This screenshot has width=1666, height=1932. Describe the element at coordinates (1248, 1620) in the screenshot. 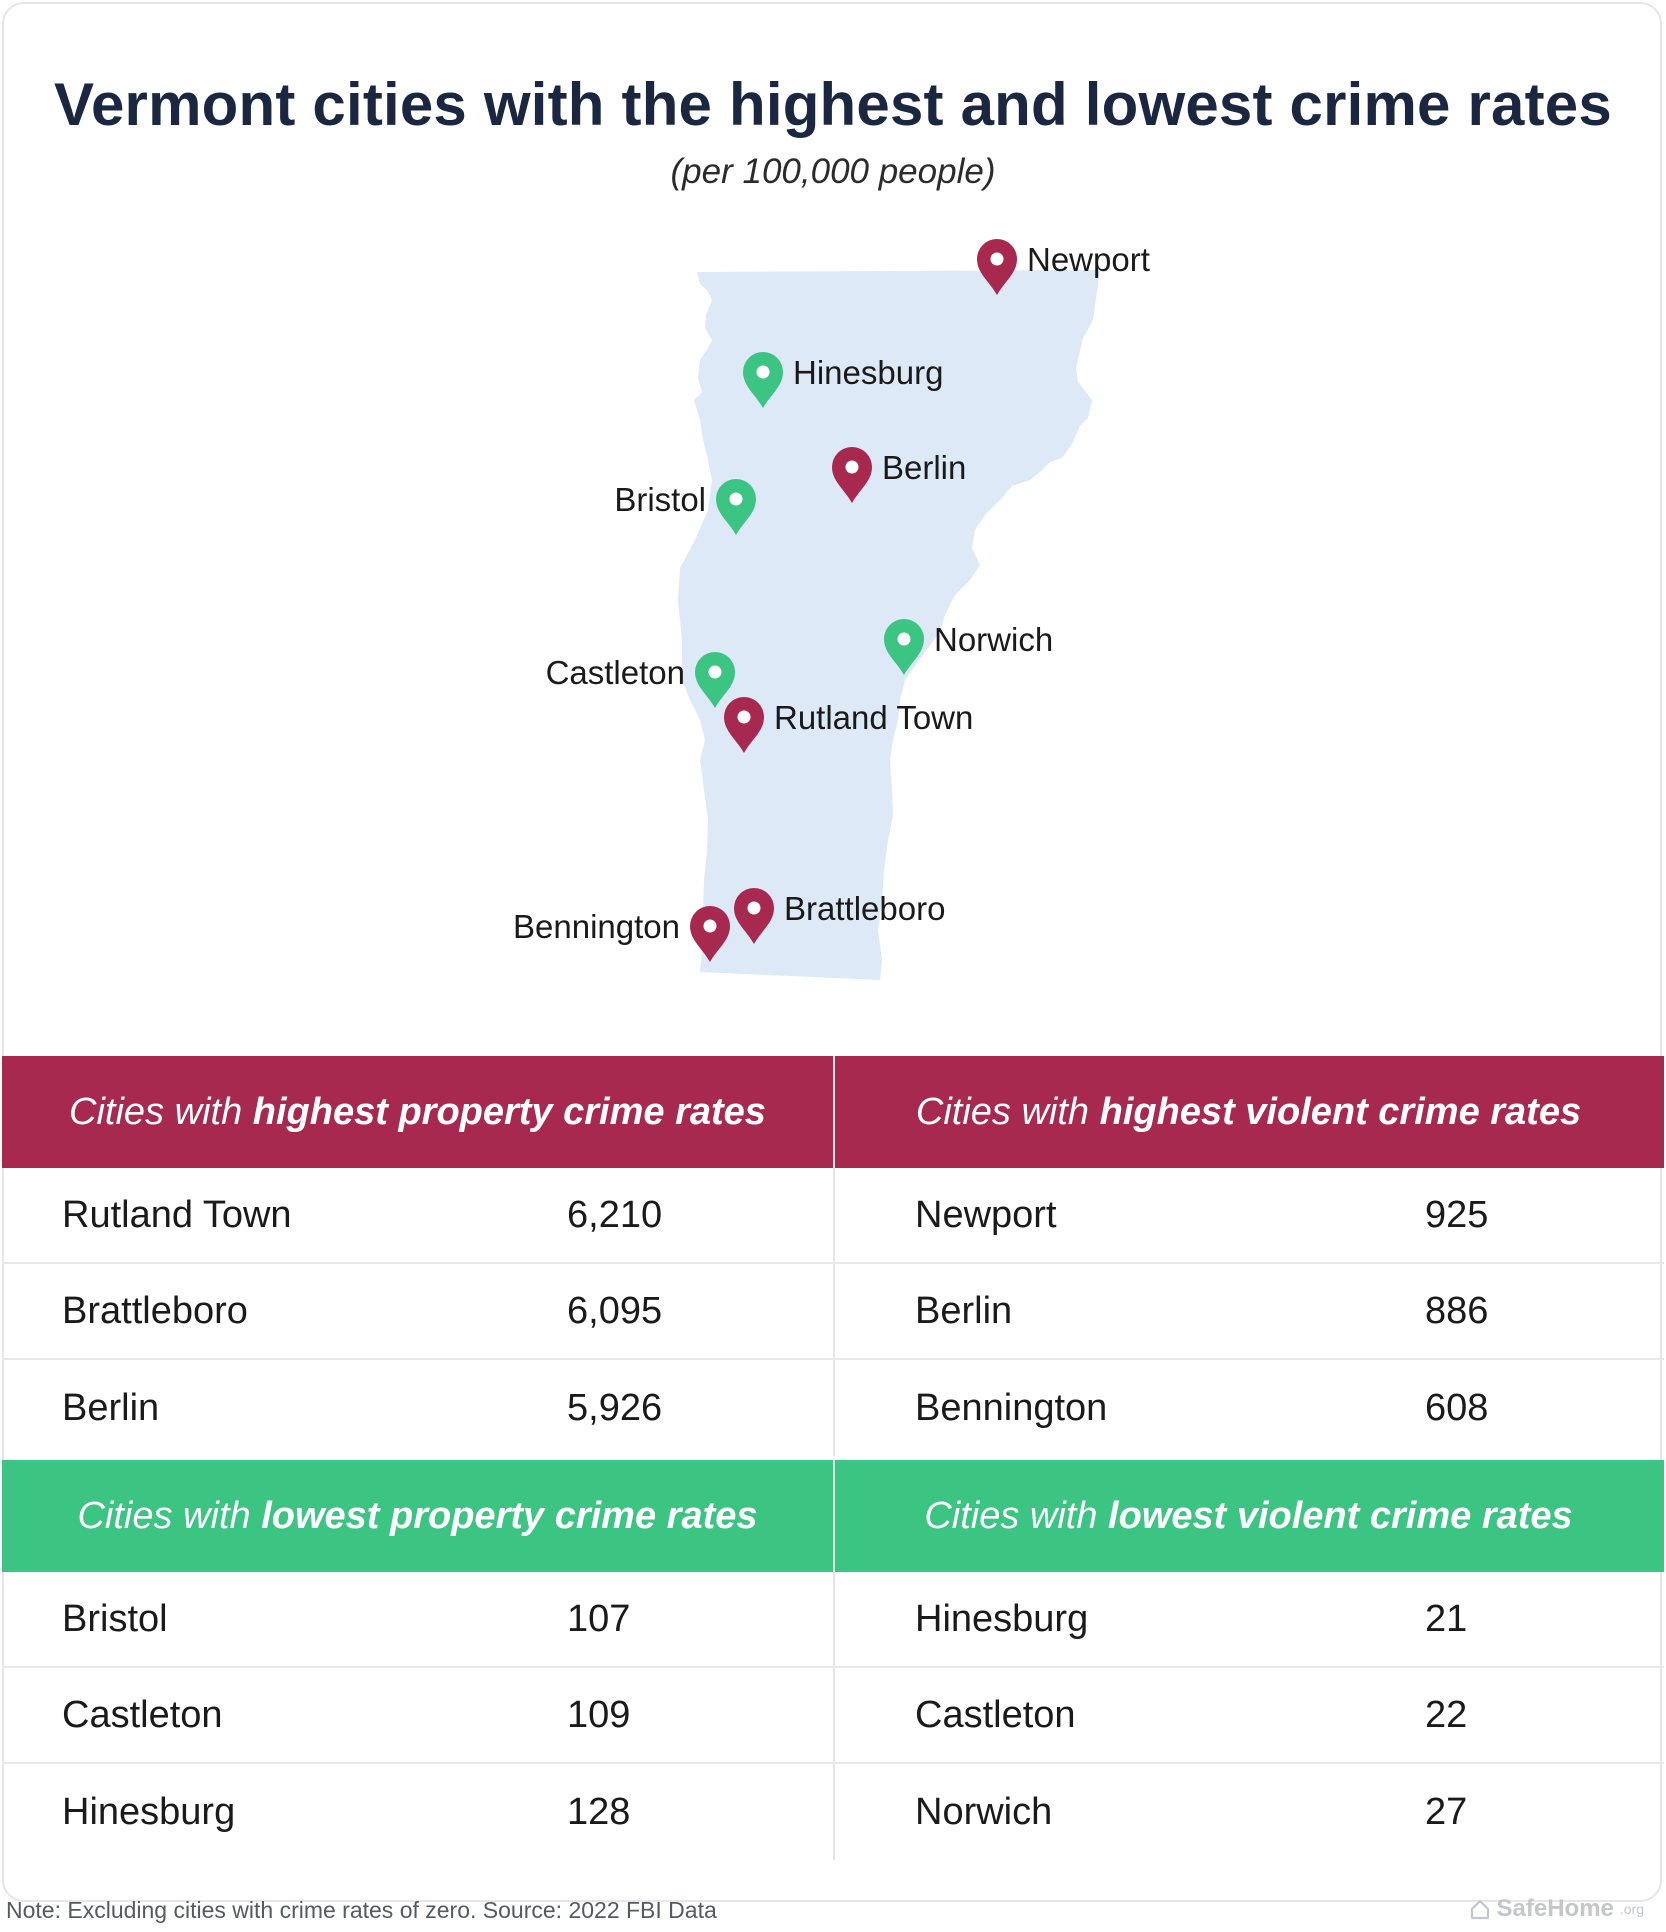

I see `table-row: Hinesburg 21` at that location.